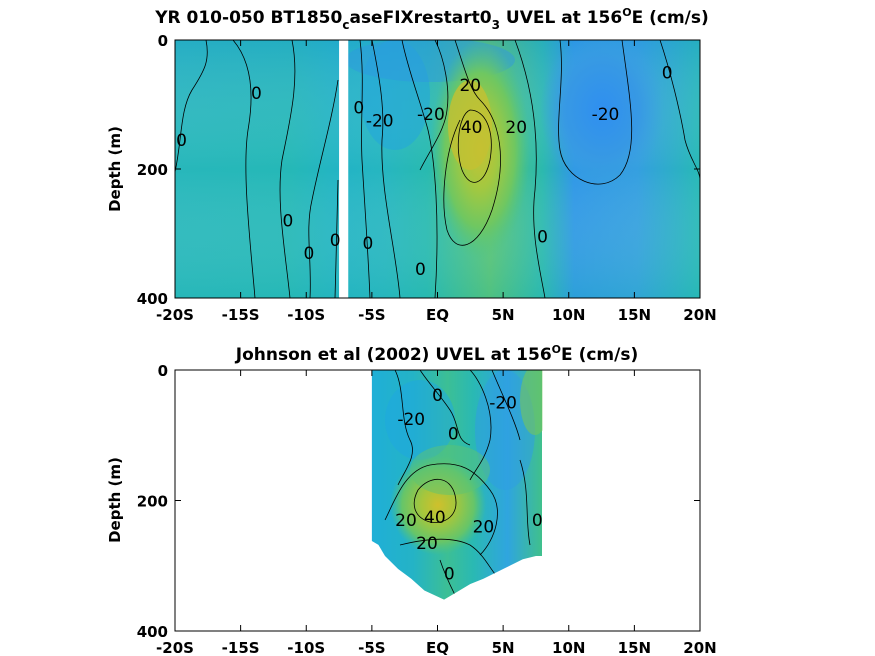 The height and width of the screenshot is (656, 875). I want to click on top-x-tick-label: 20N, so click(699, 315).